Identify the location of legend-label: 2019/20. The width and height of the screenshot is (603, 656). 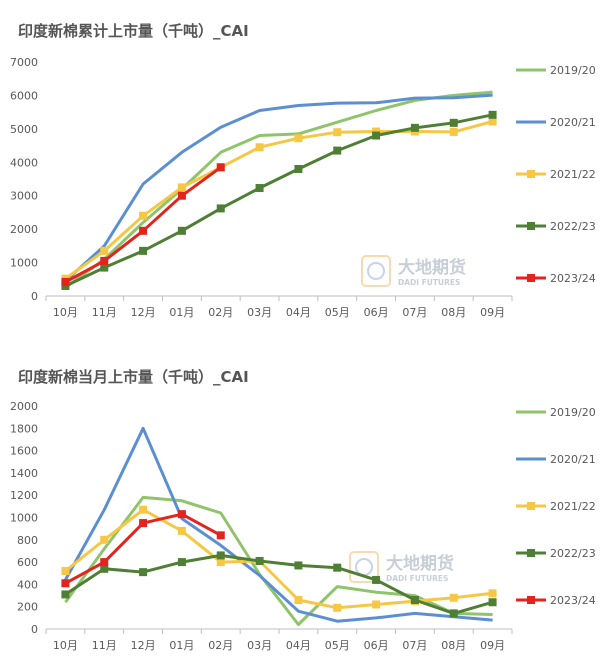
(573, 70).